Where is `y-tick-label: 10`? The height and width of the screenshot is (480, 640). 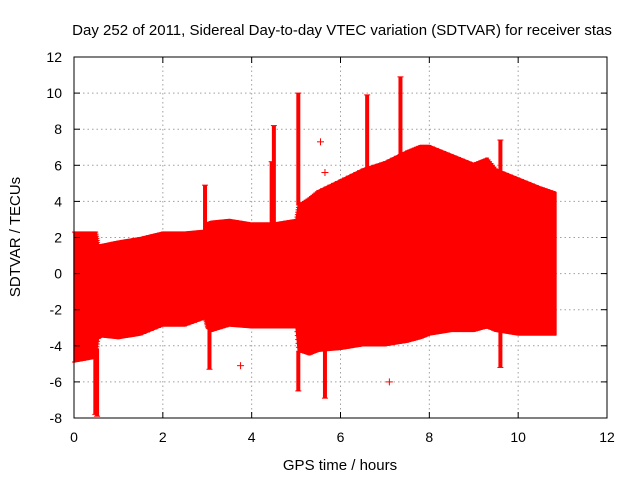 y-tick-label: 10 is located at coordinates (54, 93).